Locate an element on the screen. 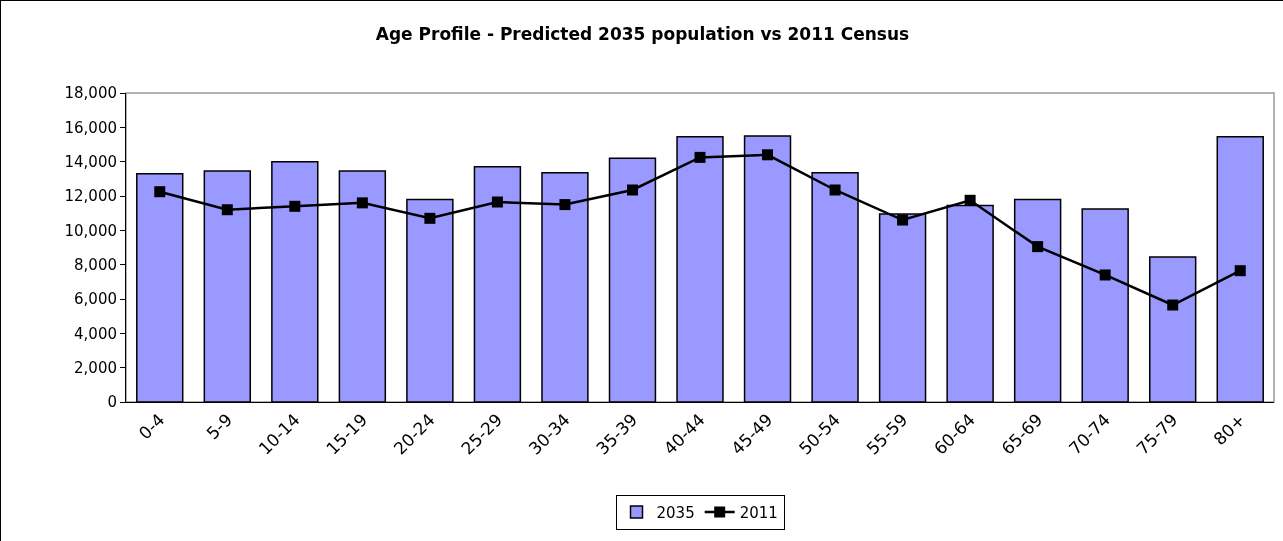  y-tick-label: 18,000 is located at coordinates (90, 93).